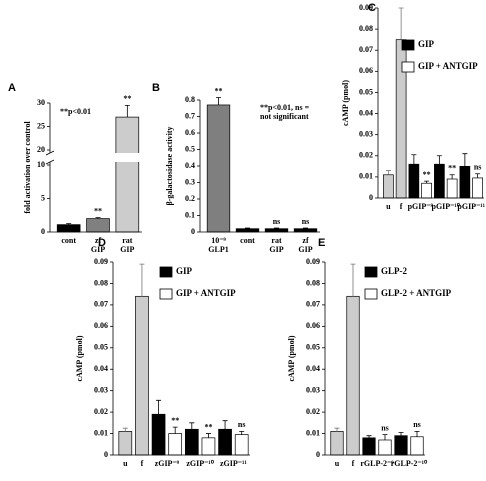  I want to click on y-tick-label: 20, so click(41, 149).